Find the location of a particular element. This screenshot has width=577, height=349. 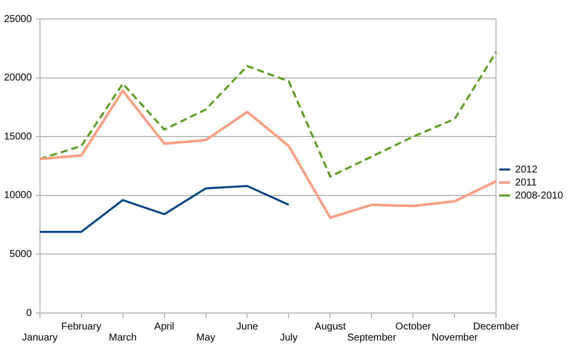

y-tick-label: 0 is located at coordinates (29, 313).